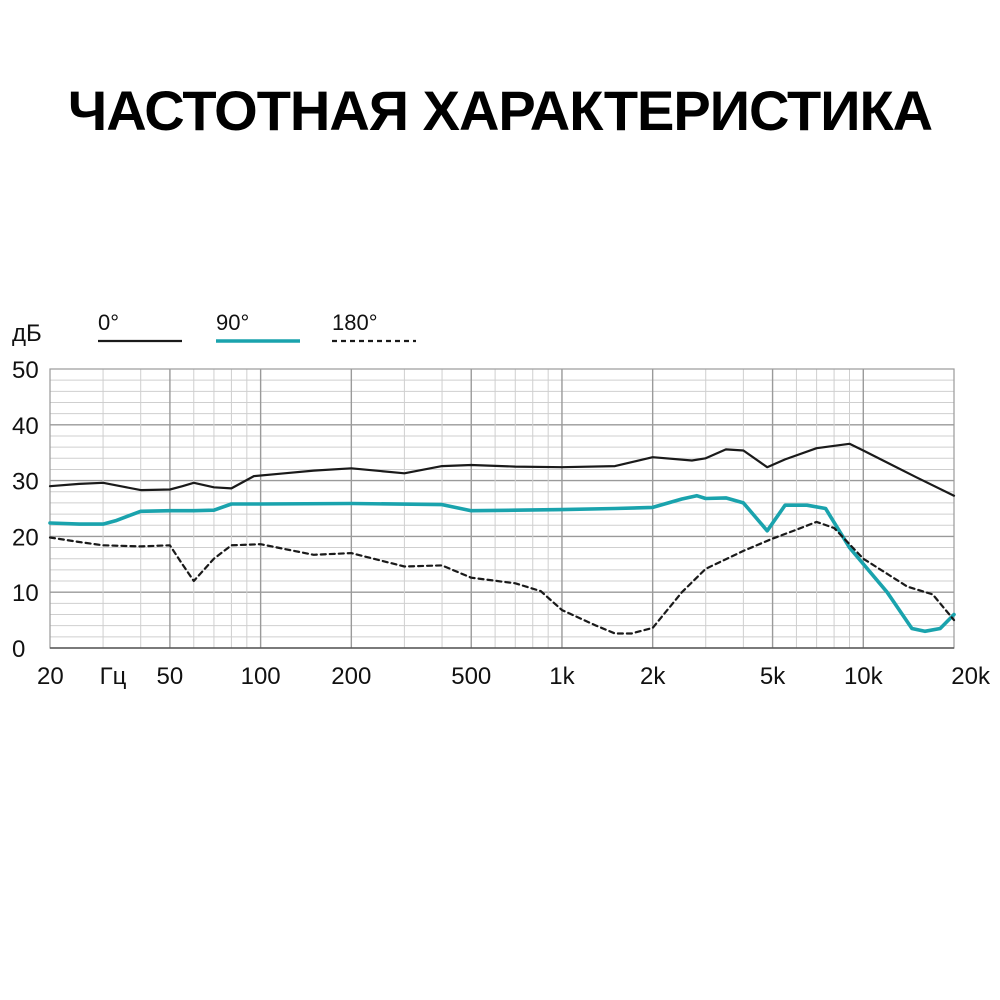 The image size is (1000, 1000). What do you see at coordinates (27, 333) in the screenshot?
I see `y-axis-unit-label: дБ` at bounding box center [27, 333].